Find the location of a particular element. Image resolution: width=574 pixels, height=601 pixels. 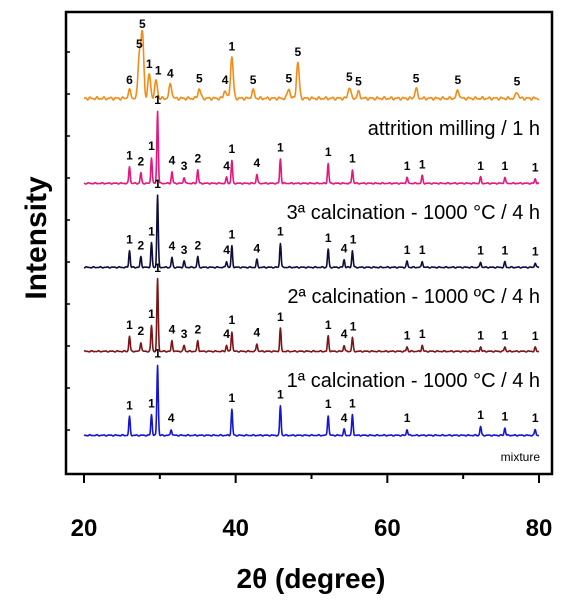

series-label: attrition milling / 1 h is located at coordinates (454, 129).